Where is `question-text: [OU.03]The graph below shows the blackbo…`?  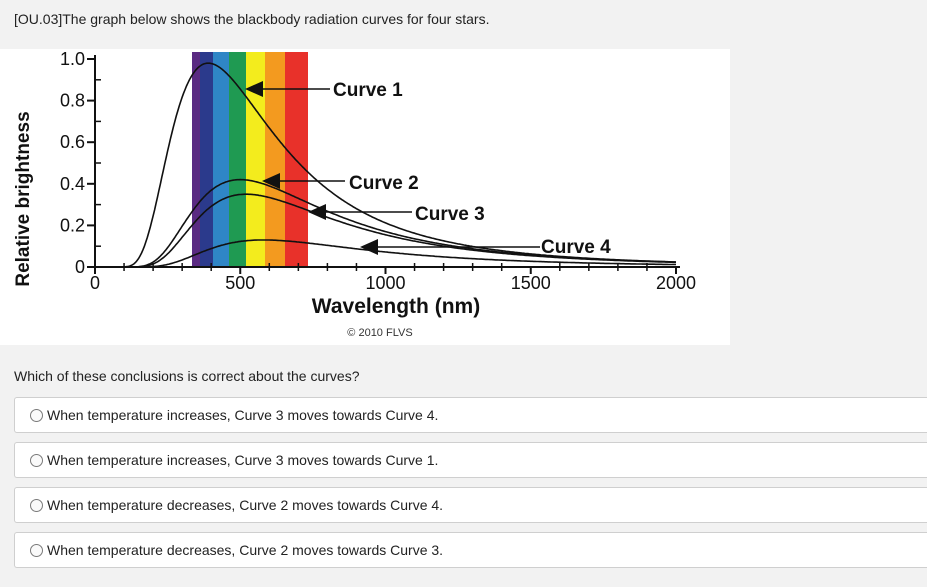
question-text: [OU.03]The graph below shows the blackbo… is located at coordinates (252, 19).